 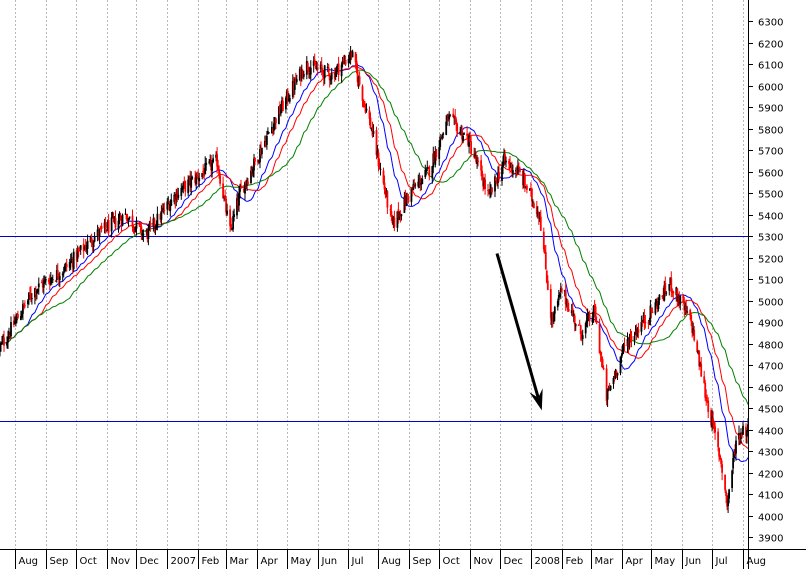 I want to click on y-tick-label: 4300, so click(x=770, y=453).